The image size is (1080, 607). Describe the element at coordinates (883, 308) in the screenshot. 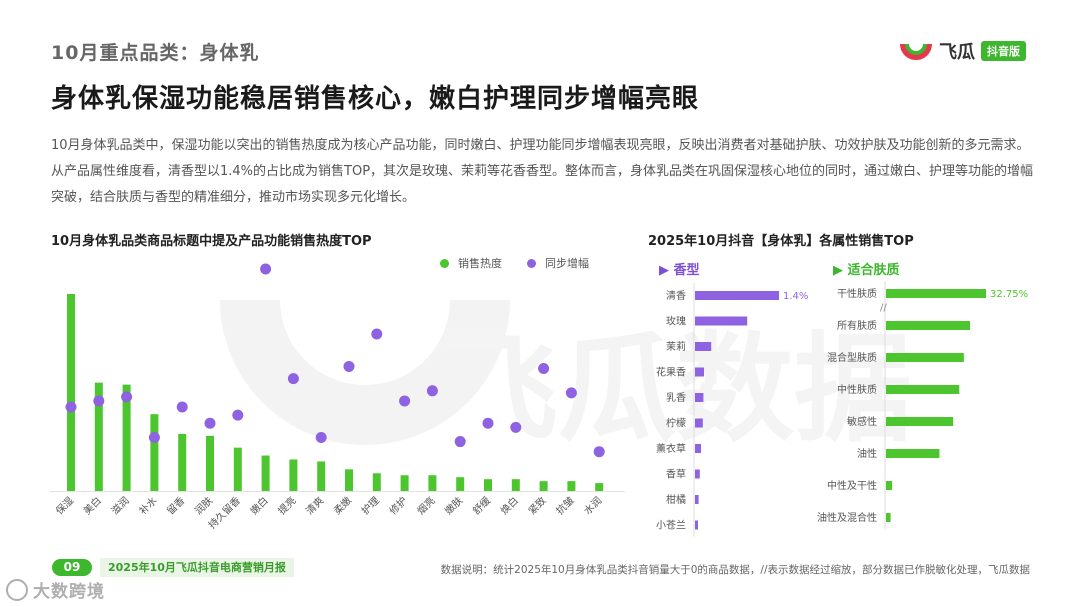

I see `axis-break-mark: //` at that location.